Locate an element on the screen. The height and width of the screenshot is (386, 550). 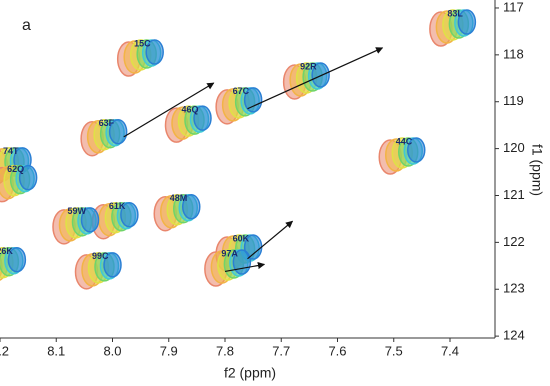
peak-label: 62Q is located at coordinates (15, 169).